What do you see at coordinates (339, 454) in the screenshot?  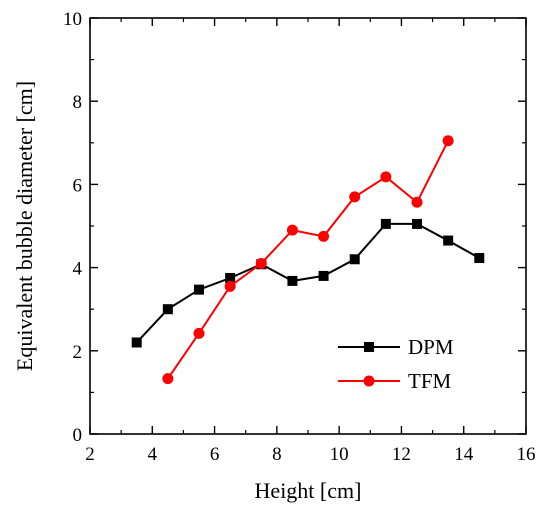 I see `x-tick-label: 10` at bounding box center [339, 454].